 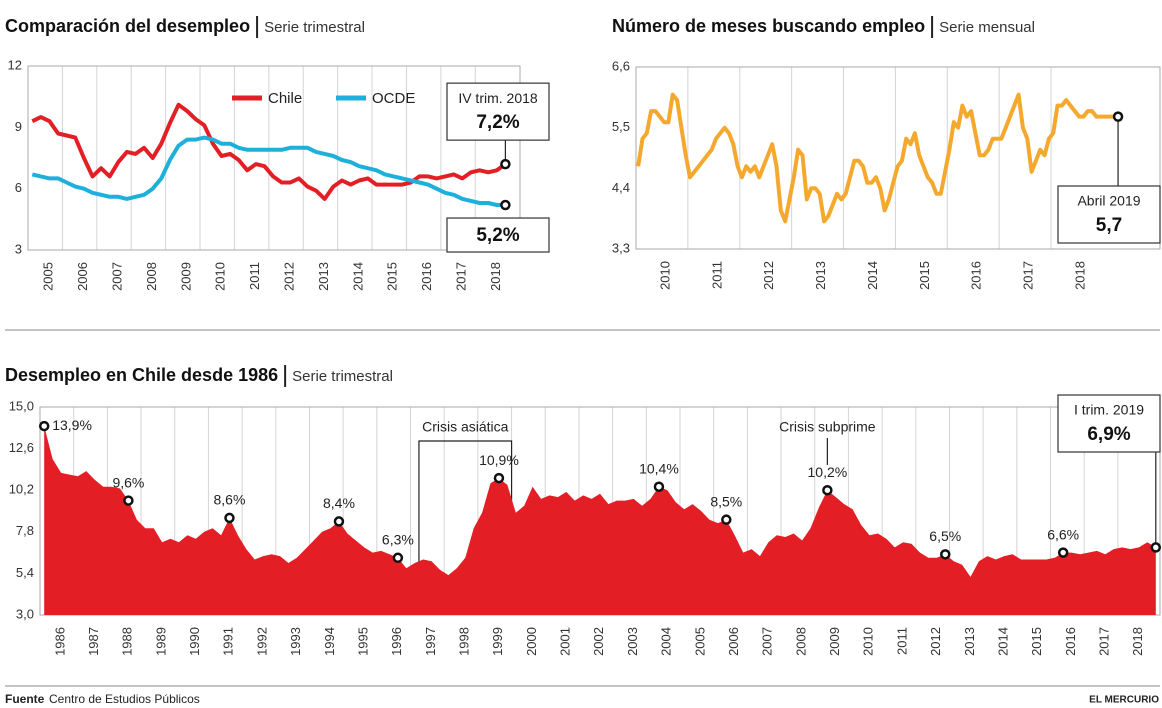 What do you see at coordinates (666, 641) in the screenshot?
I see `x-tick-label: 2004` at bounding box center [666, 641].